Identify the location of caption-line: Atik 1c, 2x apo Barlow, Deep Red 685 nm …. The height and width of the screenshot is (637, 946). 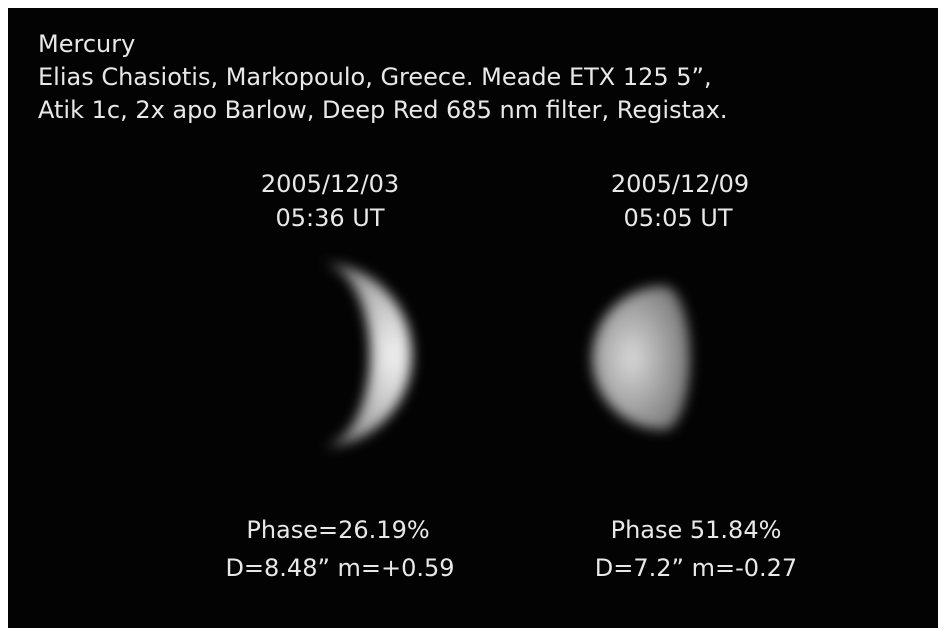
(383, 110).